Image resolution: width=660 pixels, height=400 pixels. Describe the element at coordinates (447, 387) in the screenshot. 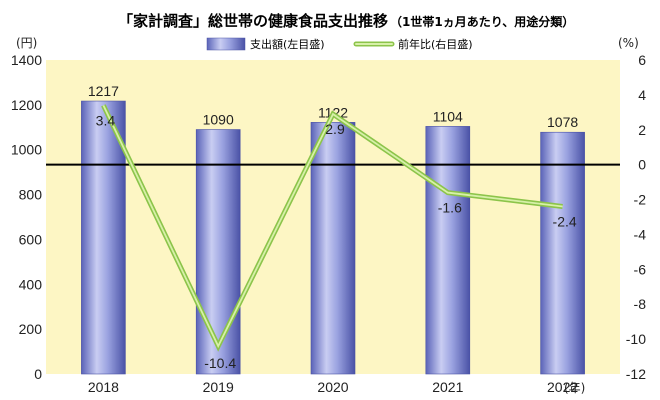

I see `x-tick-label: 2021` at that location.